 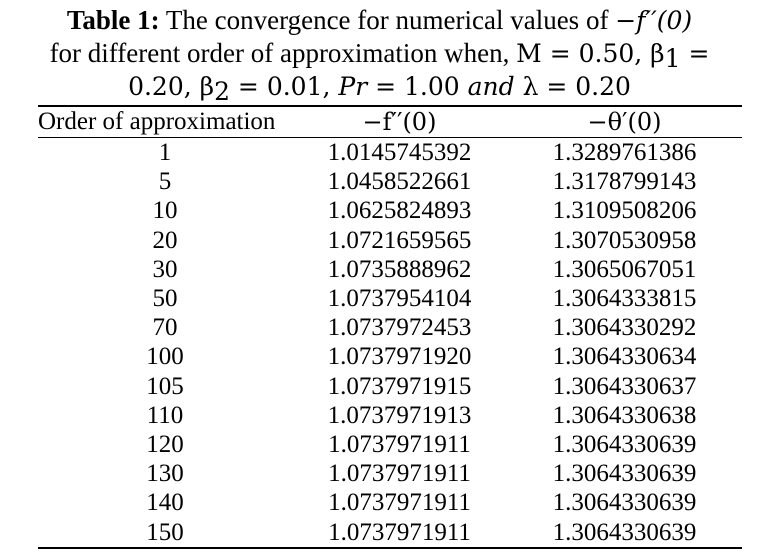 What do you see at coordinates (165, 153) in the screenshot?
I see `cell-order: 1` at bounding box center [165, 153].